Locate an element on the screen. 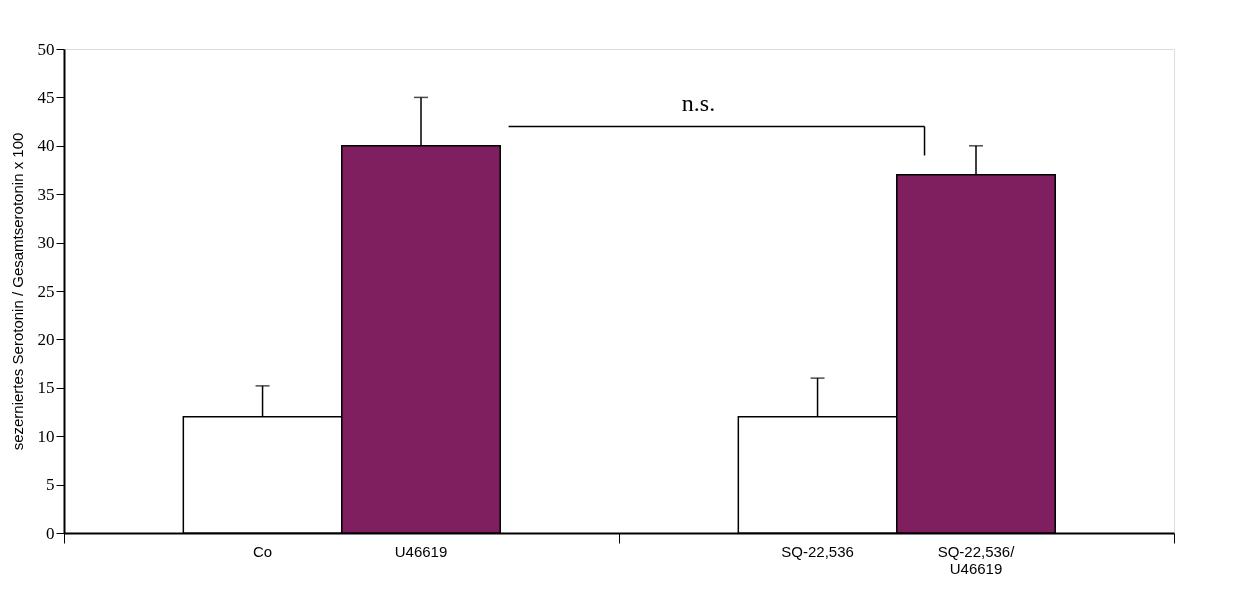  annotation: n.s. is located at coordinates (698, 103).